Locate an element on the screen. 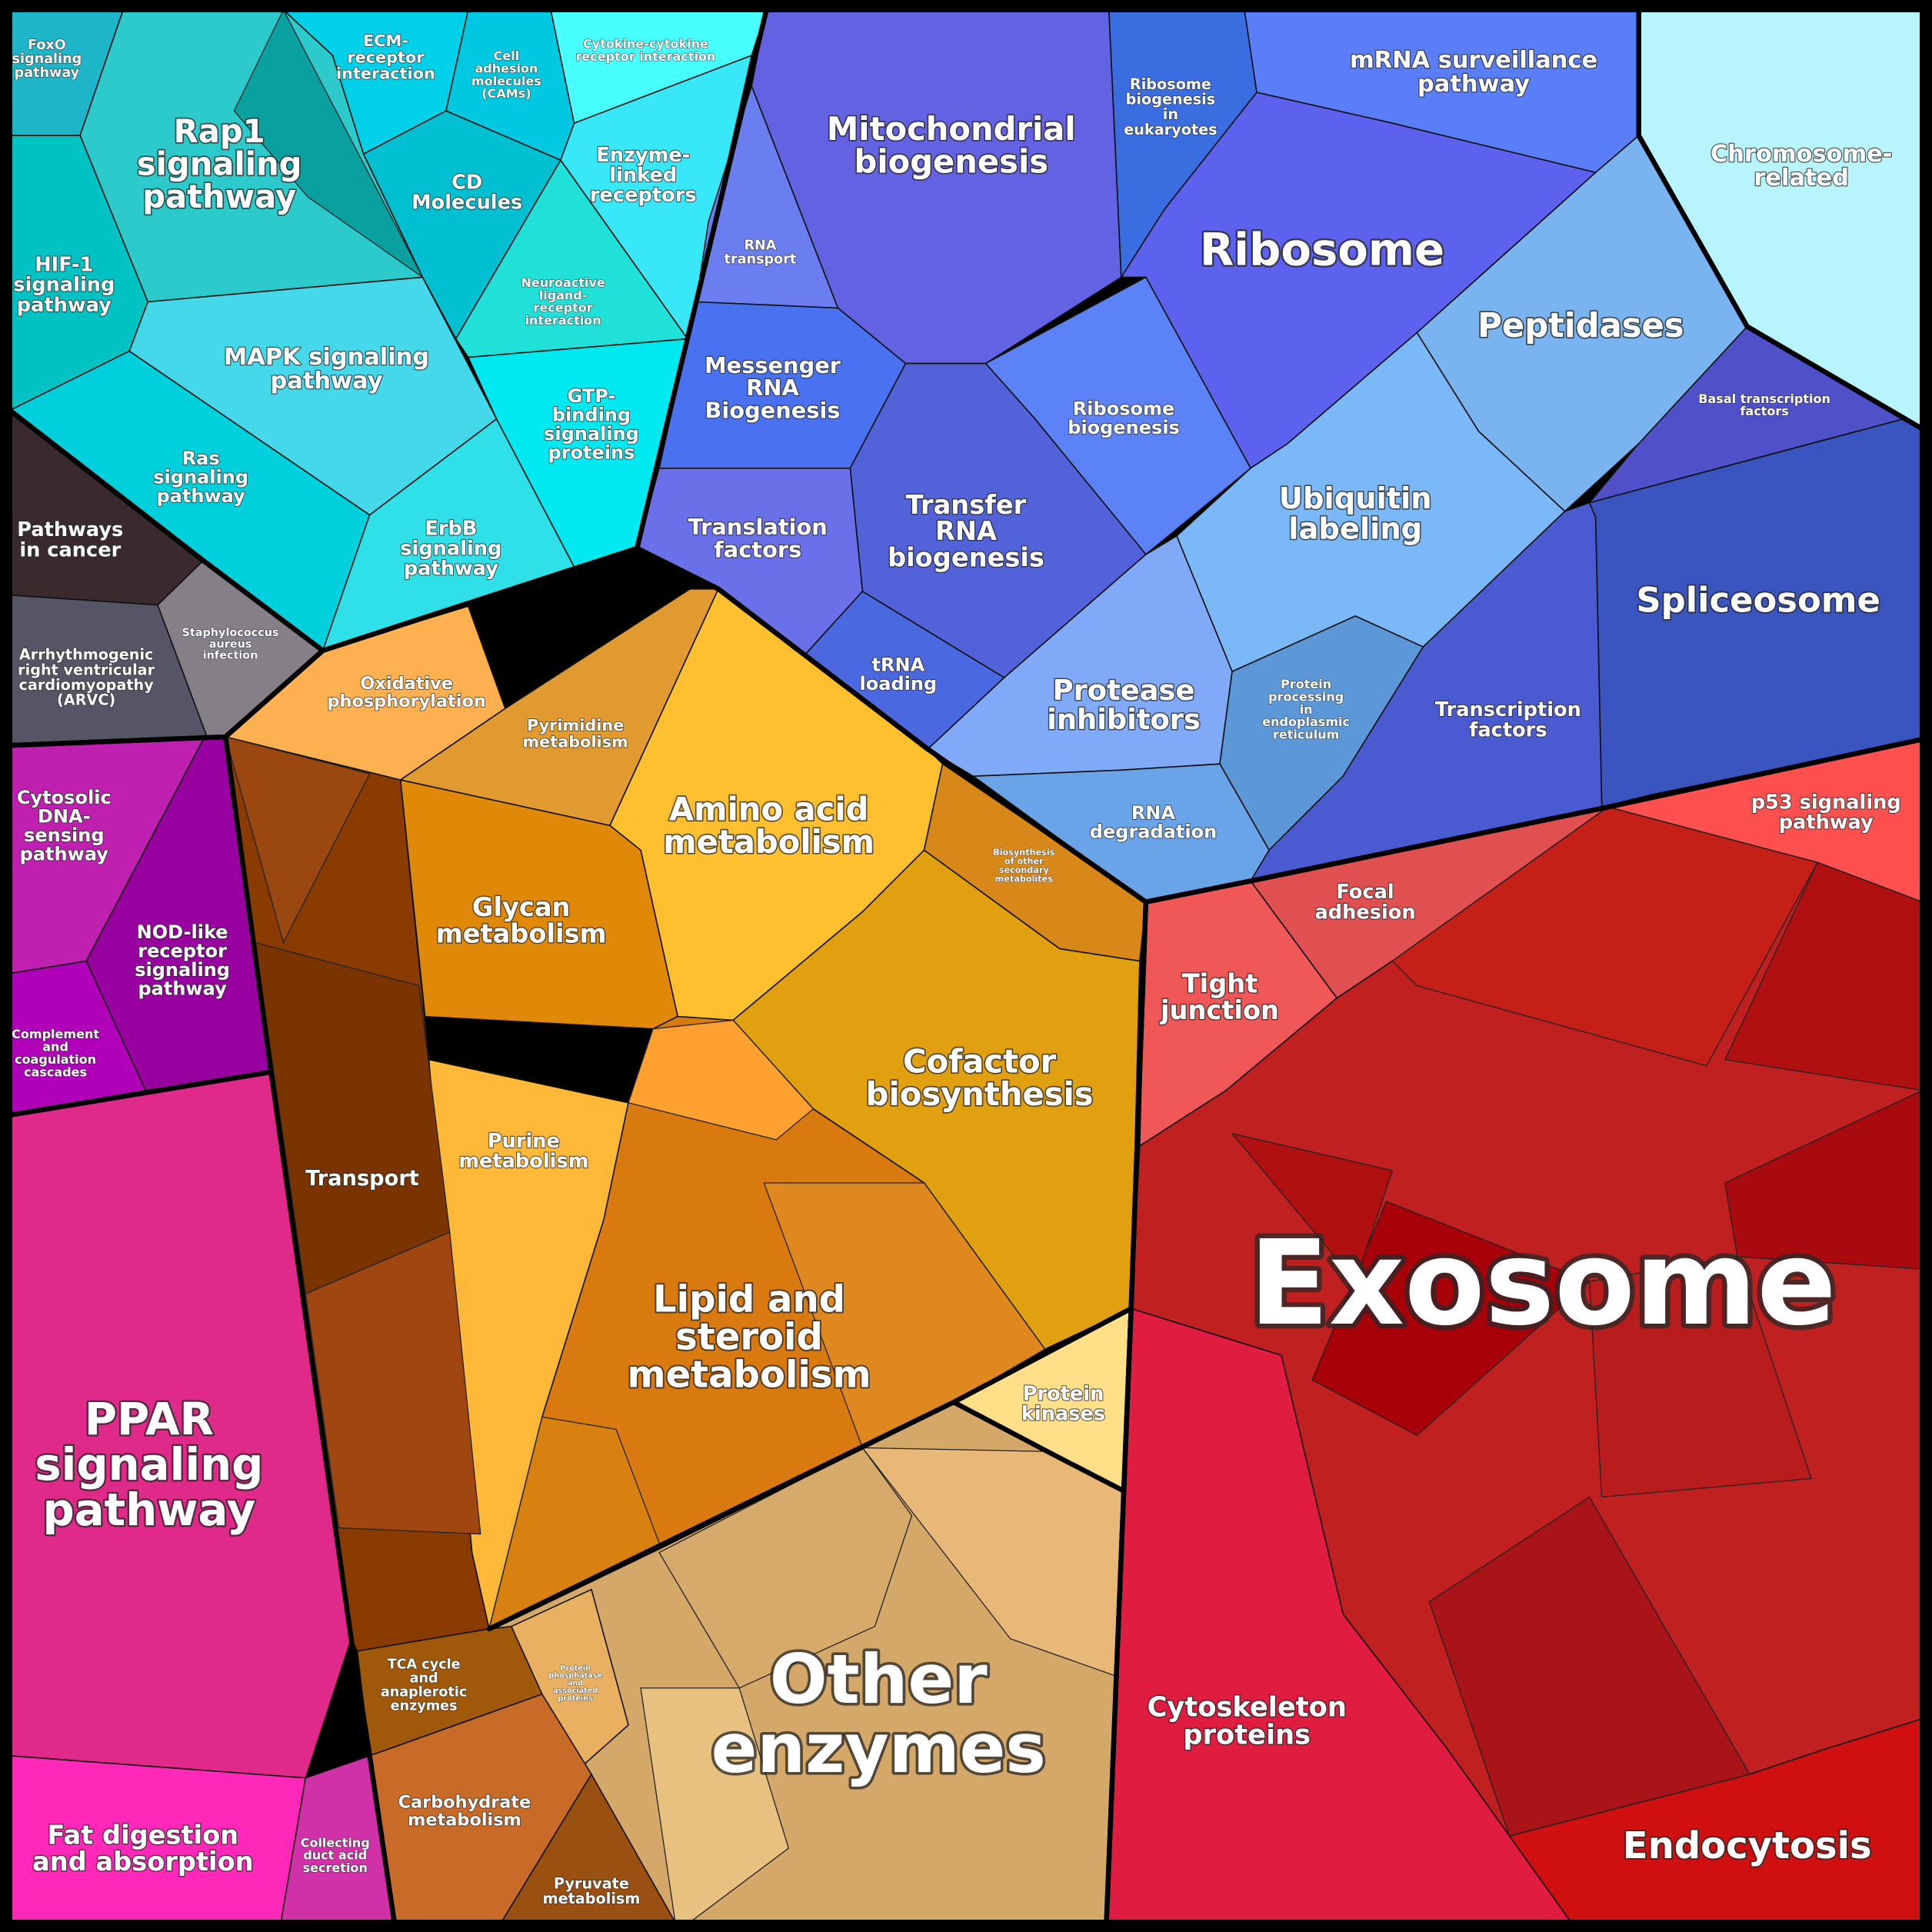  label-line: loading is located at coordinates (899, 684).